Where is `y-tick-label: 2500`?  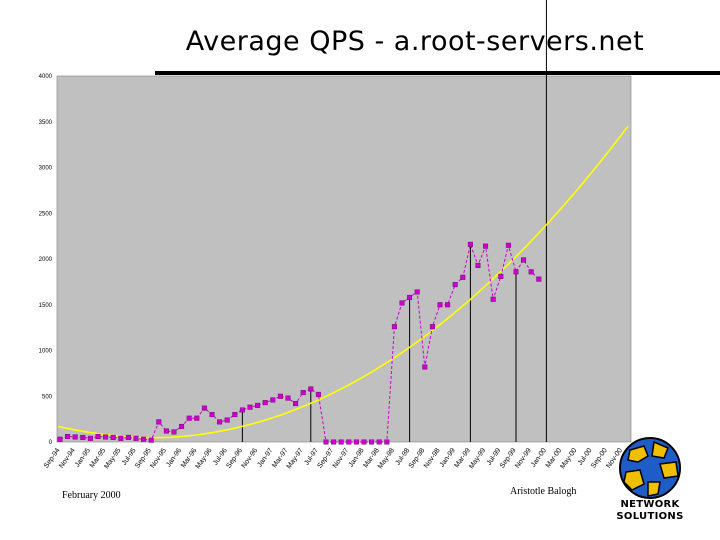
y-tick-label: 2500 is located at coordinates (46, 214).